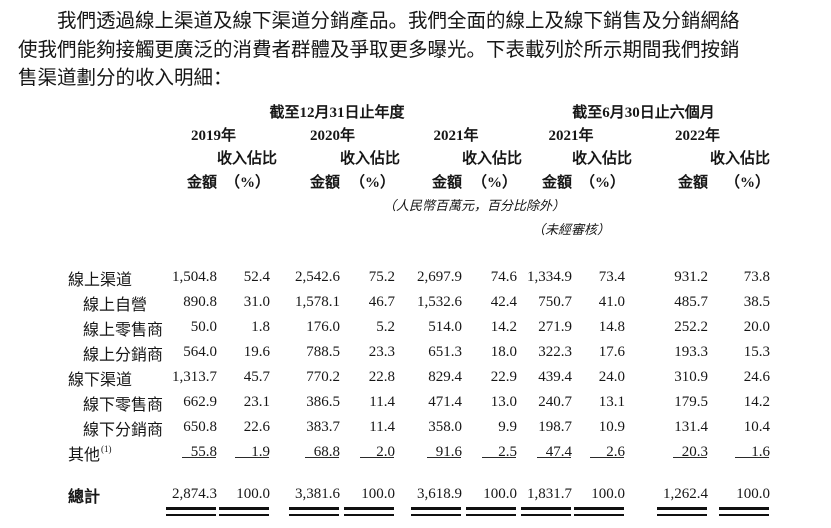 The height and width of the screenshot is (528, 831). I want to click on year-header-2019: 2019年, so click(213, 136).